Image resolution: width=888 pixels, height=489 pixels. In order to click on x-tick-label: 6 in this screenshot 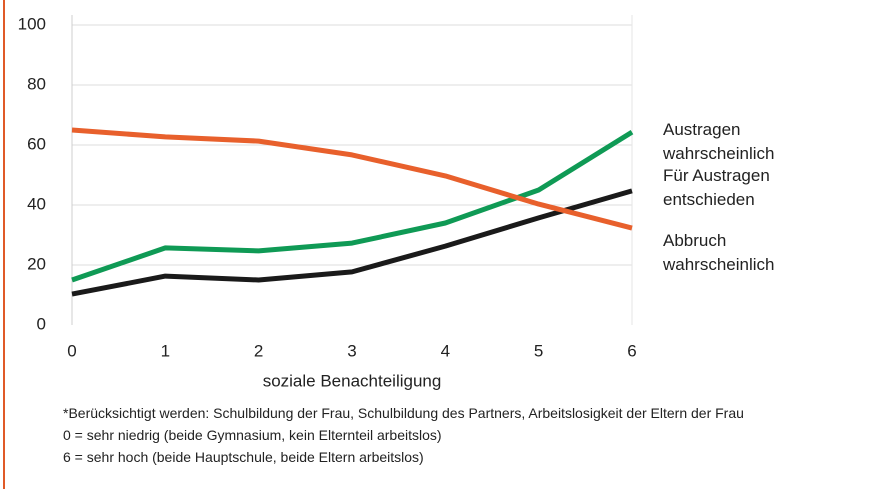, I will do `click(631, 350)`.